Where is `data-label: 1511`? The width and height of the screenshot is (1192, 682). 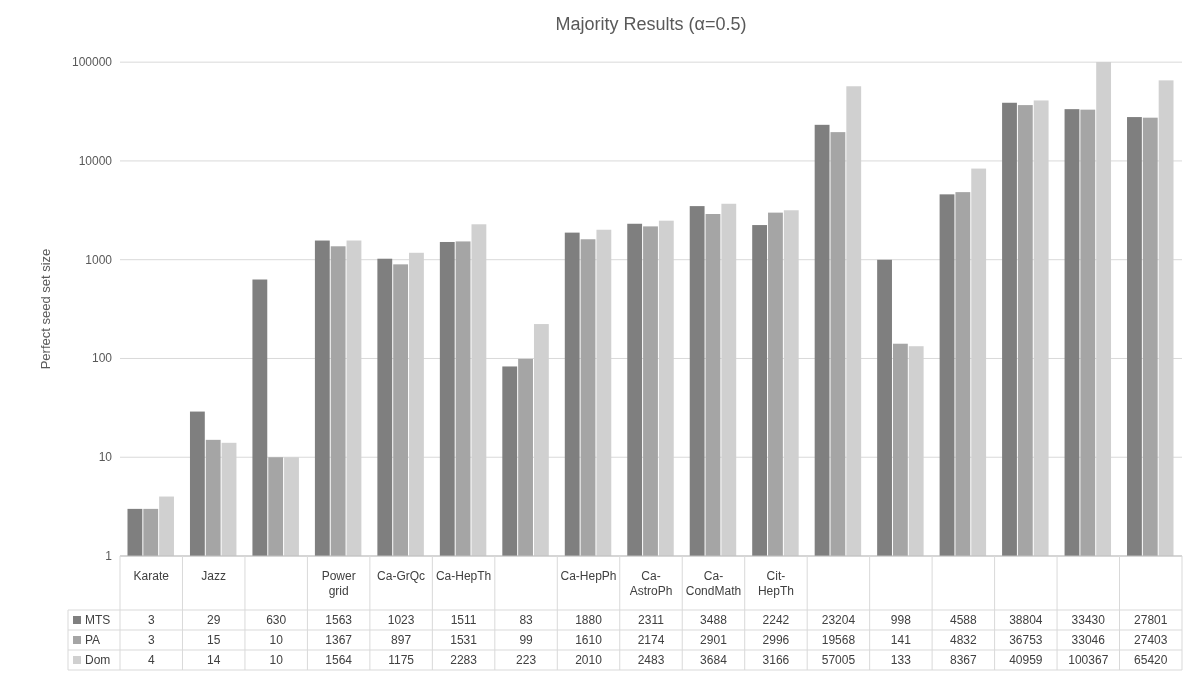
data-label: 1511 is located at coordinates (463, 620).